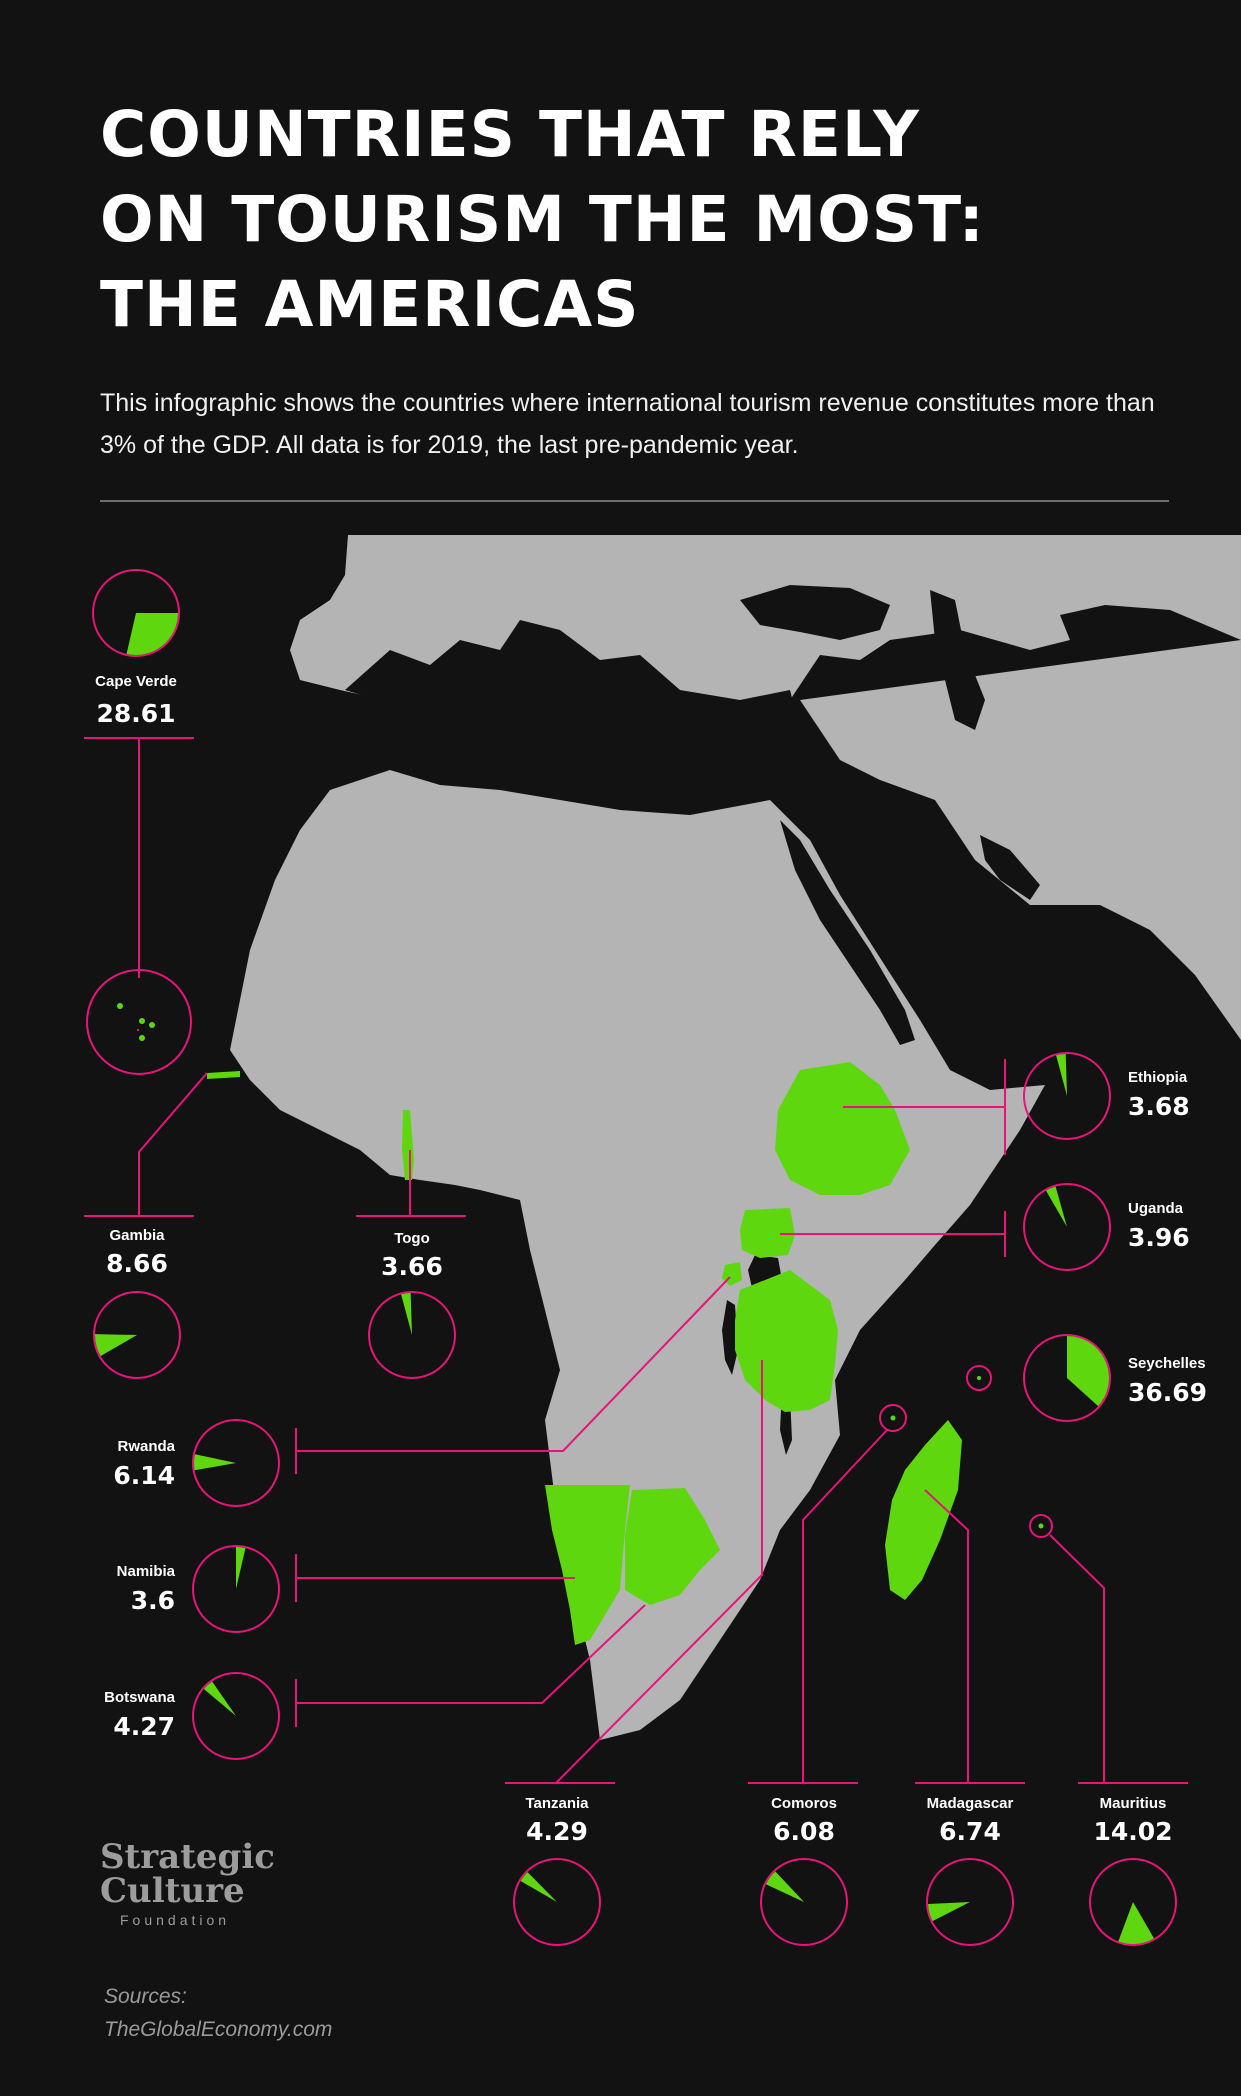  What do you see at coordinates (175, 1920) in the screenshot?
I see `logo-line-3: Foundation` at bounding box center [175, 1920].